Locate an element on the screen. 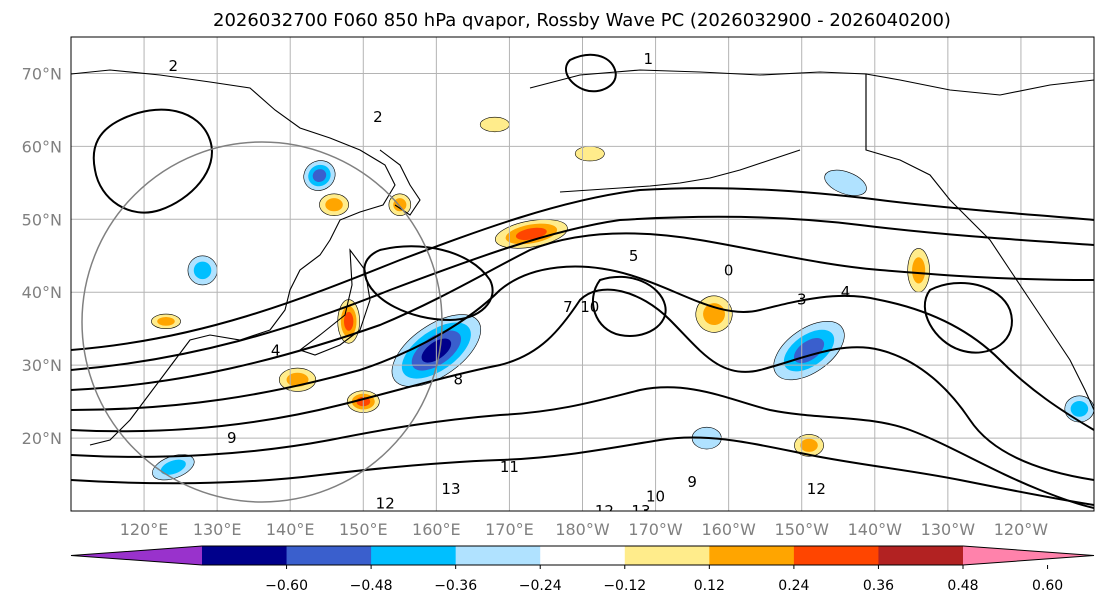 Image resolution: width=1105 pixels, height=604 pixels. lon-label: 150°W is located at coordinates (802, 529).